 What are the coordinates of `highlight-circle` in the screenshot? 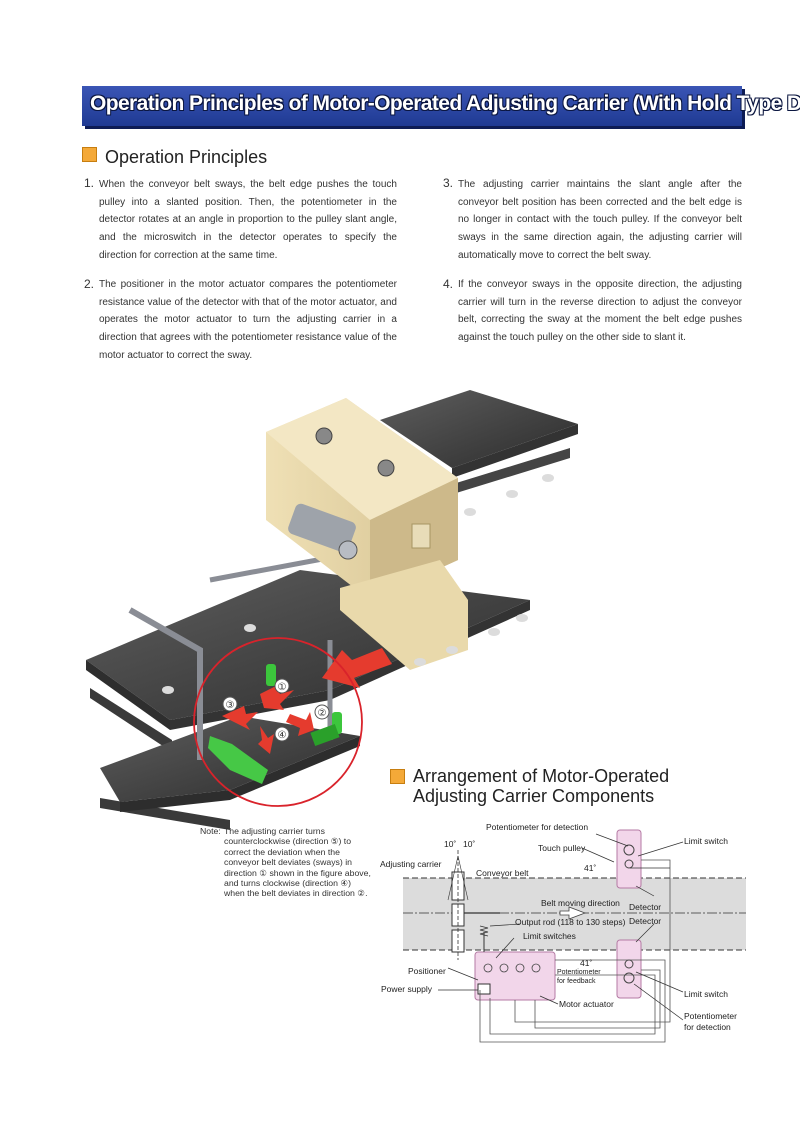 It's located at (278, 722).